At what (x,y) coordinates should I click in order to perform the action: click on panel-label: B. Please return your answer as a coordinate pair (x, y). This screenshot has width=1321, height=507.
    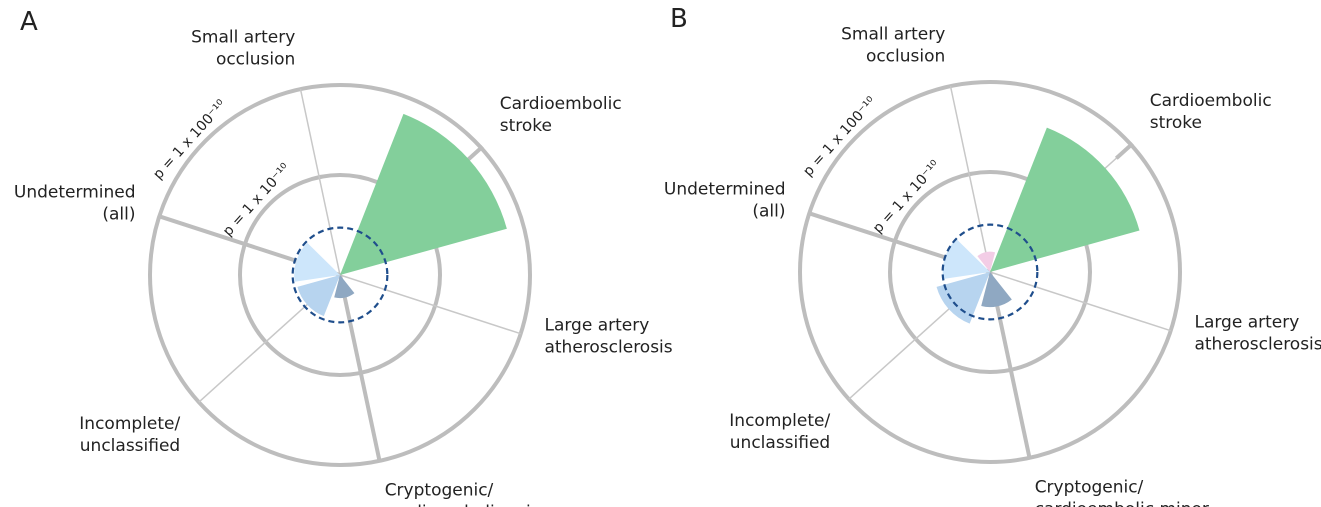
    Looking at the image, I should click on (679, 19).